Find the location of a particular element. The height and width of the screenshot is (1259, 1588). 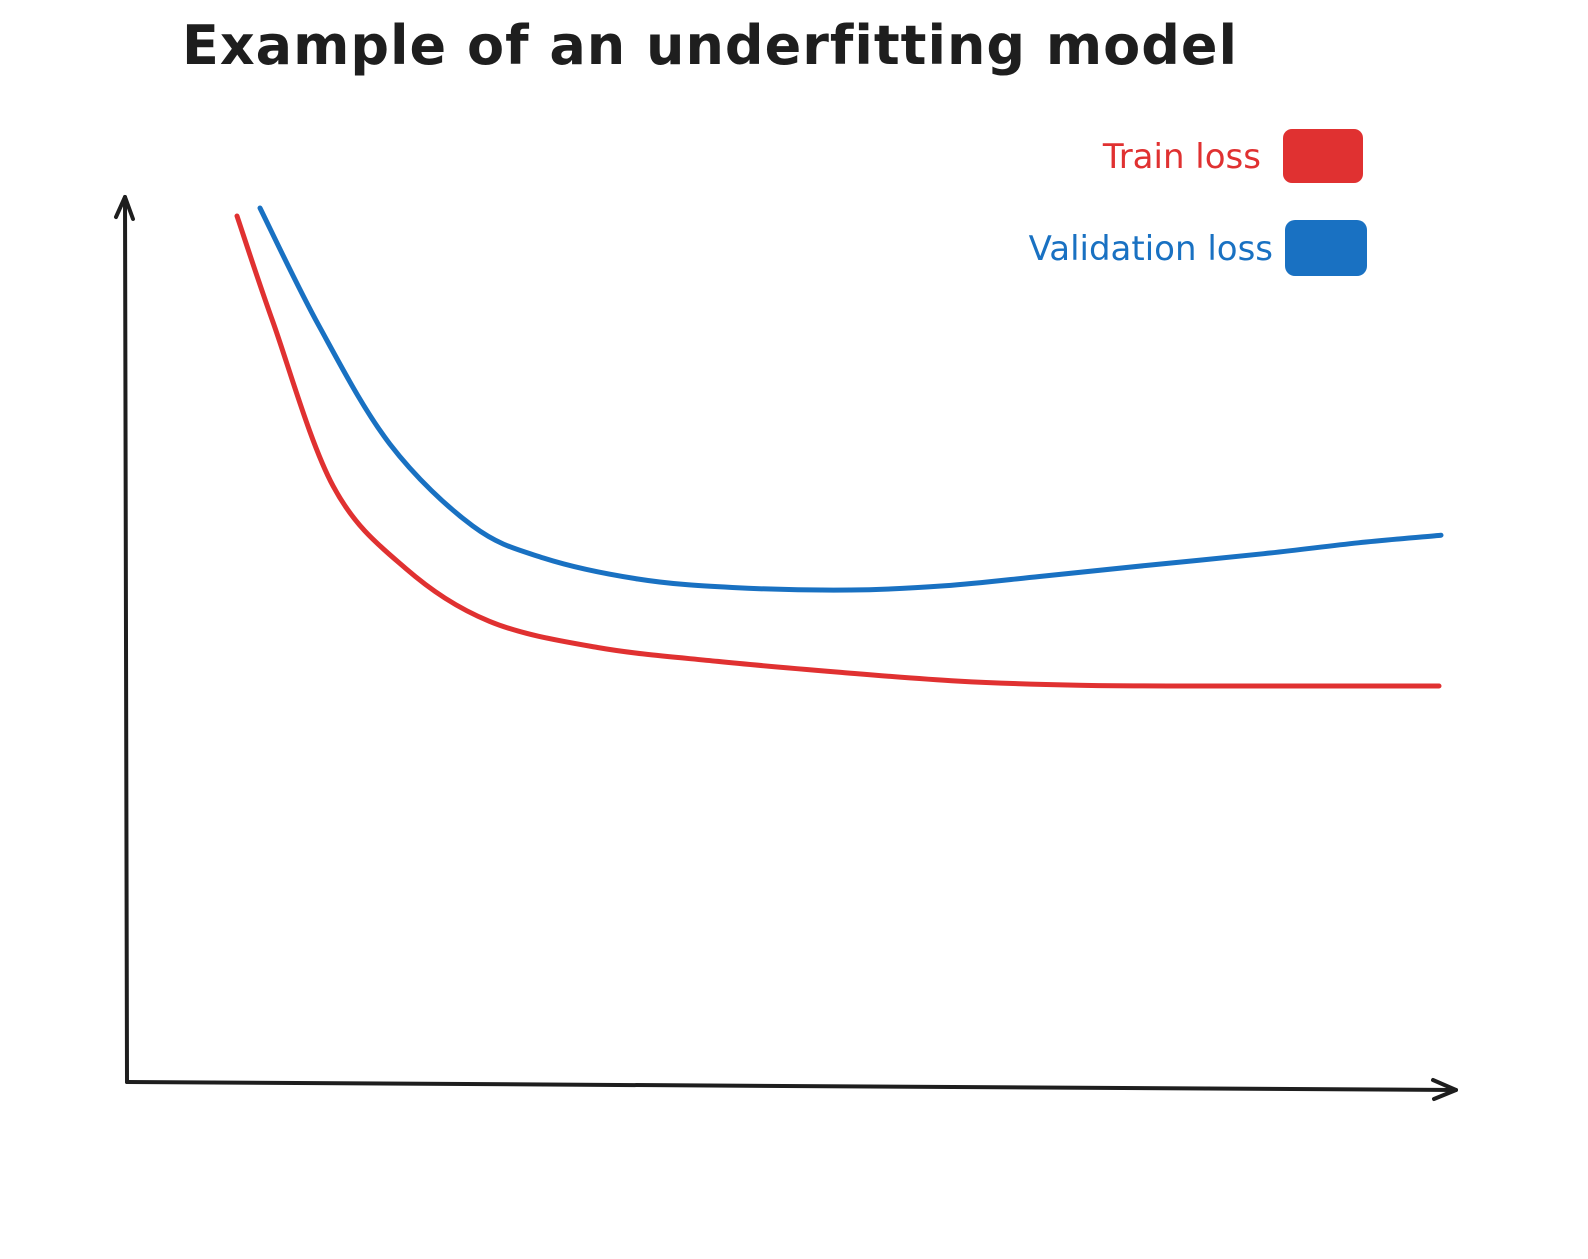

legend-label-validation-loss: Validation loss is located at coordinates (1151, 249).